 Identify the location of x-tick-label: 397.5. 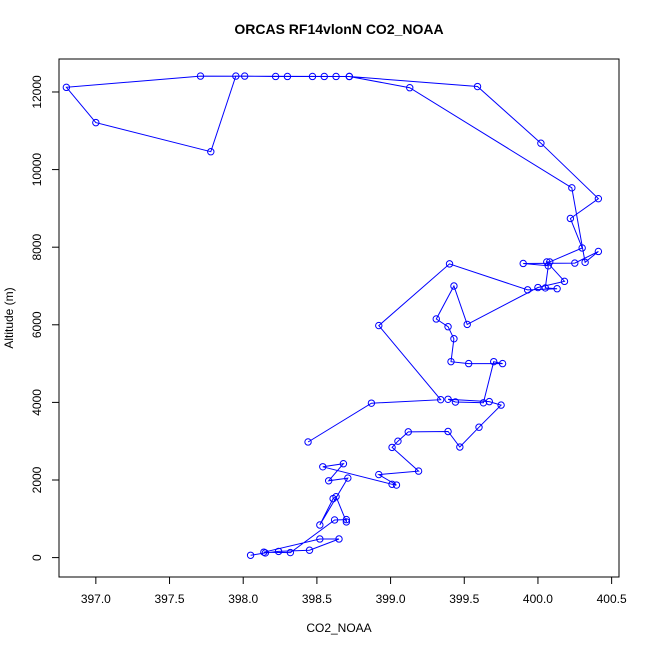
(170, 599).